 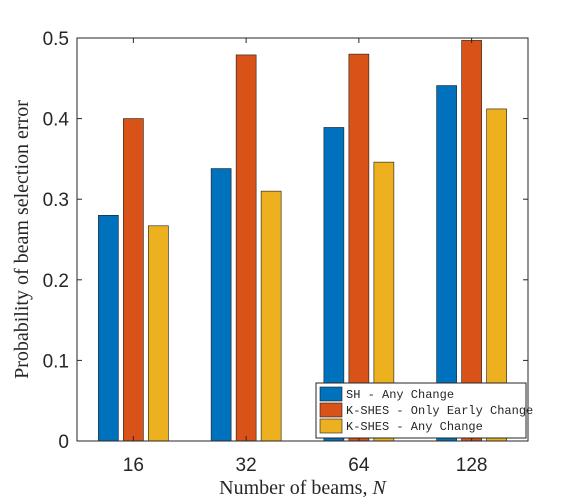 What do you see at coordinates (56, 120) in the screenshot?
I see `y-tick-label: 0.4` at bounding box center [56, 120].